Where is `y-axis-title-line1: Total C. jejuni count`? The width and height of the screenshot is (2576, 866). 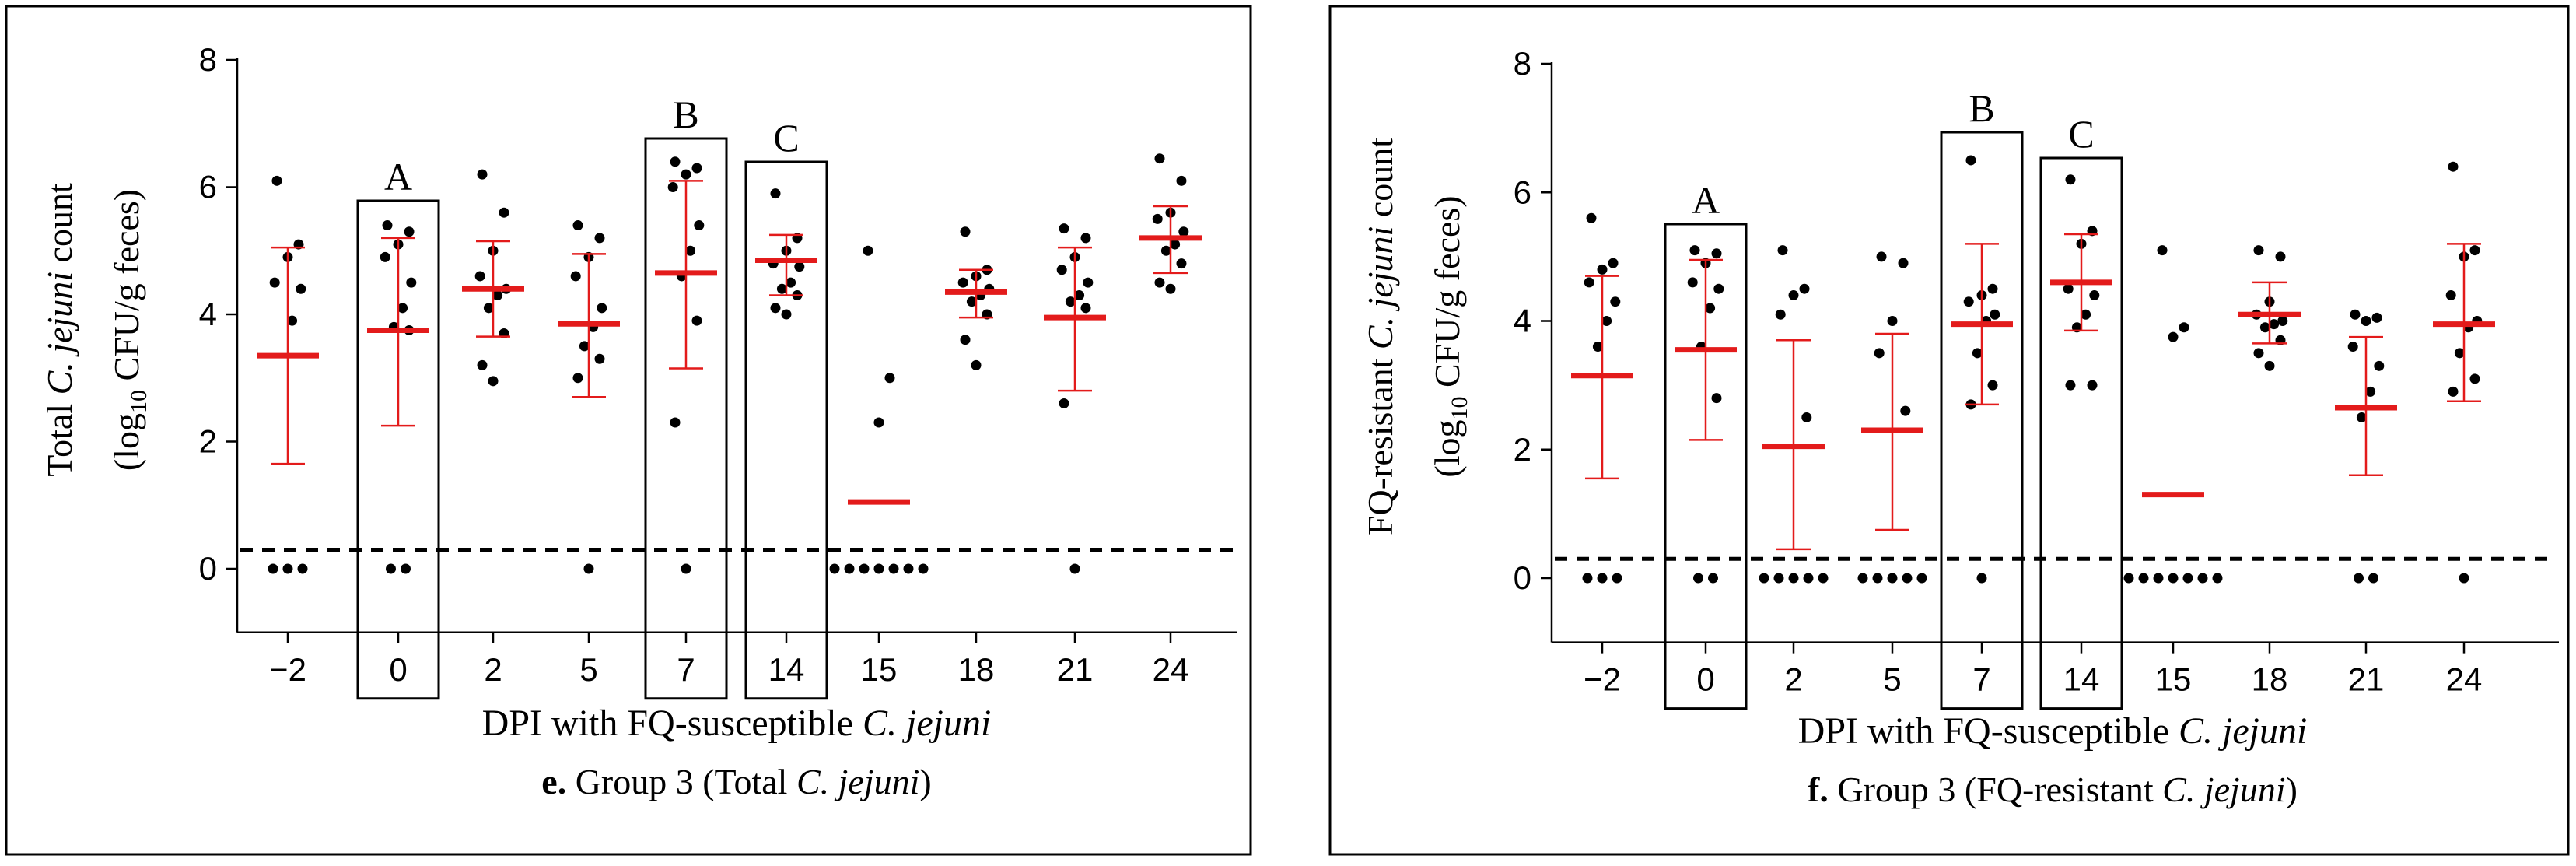
y-axis-title-line1: Total C. jejuni count is located at coordinates (59, 330).